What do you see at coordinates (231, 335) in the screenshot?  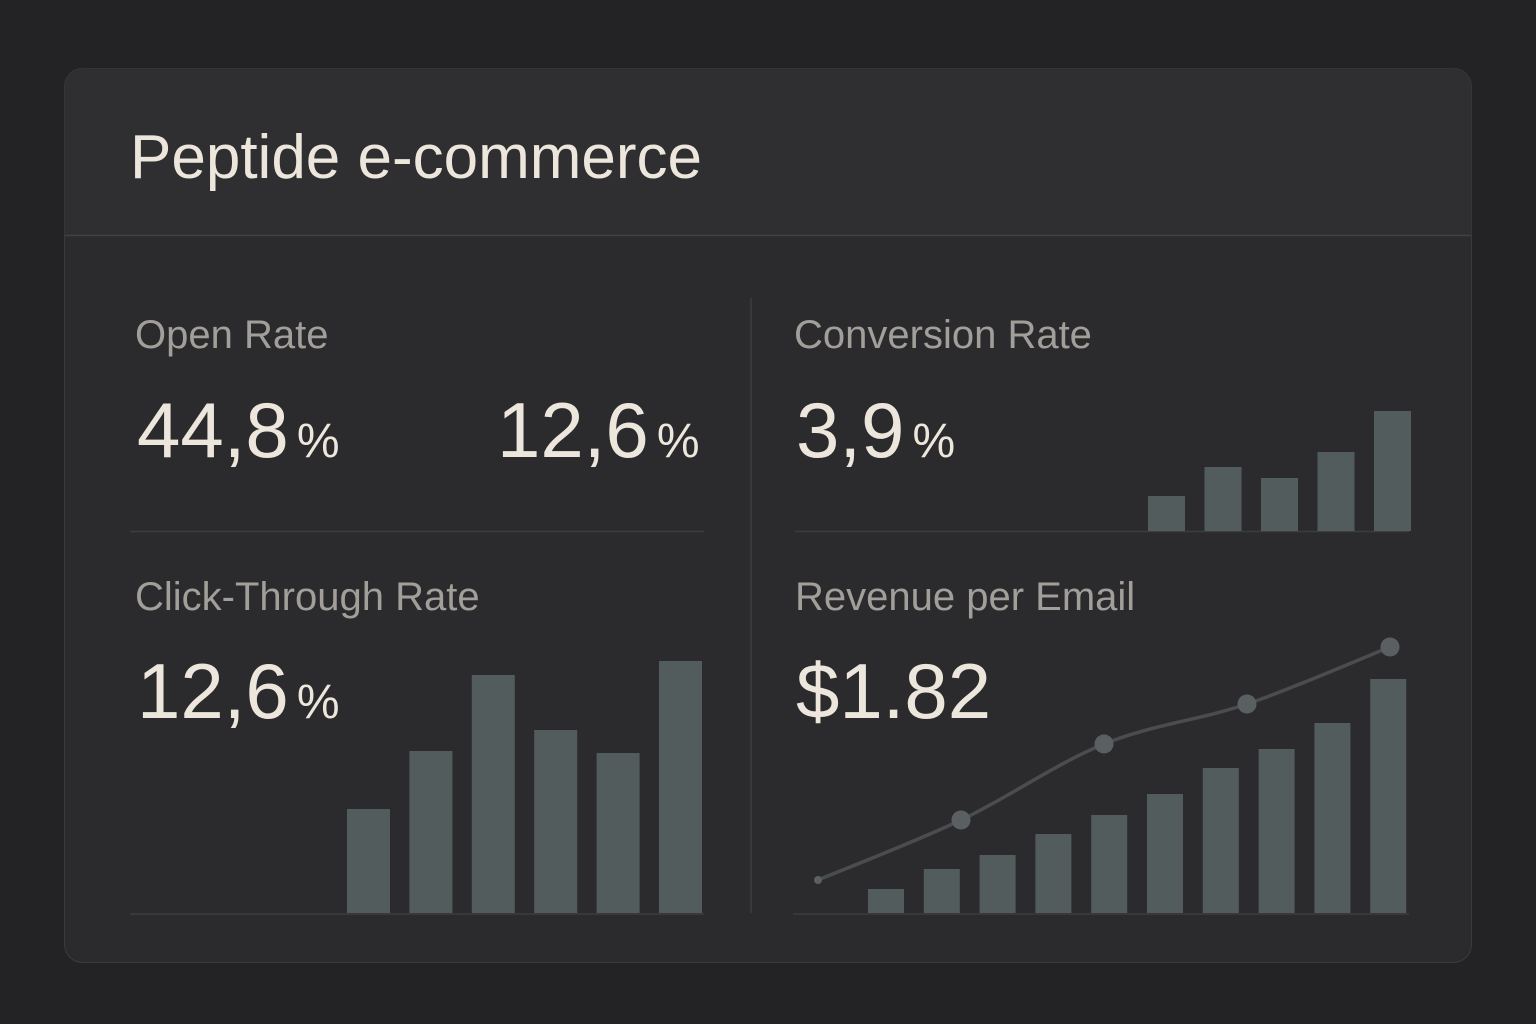 I see `metric-label: Open Rate` at bounding box center [231, 335].